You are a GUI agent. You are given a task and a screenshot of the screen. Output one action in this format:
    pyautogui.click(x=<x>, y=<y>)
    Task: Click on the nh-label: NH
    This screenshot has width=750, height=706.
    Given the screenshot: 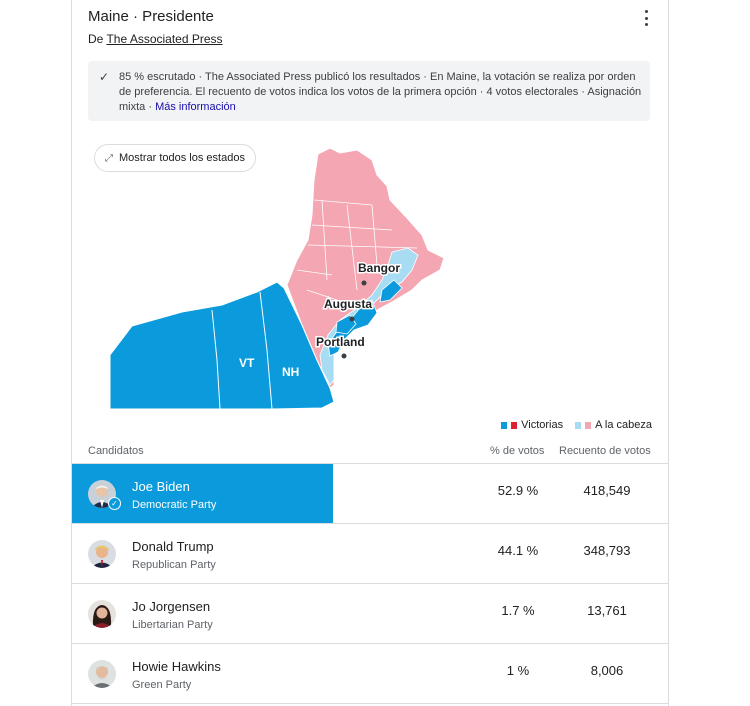 What is the action you would take?
    pyautogui.click(x=290, y=372)
    